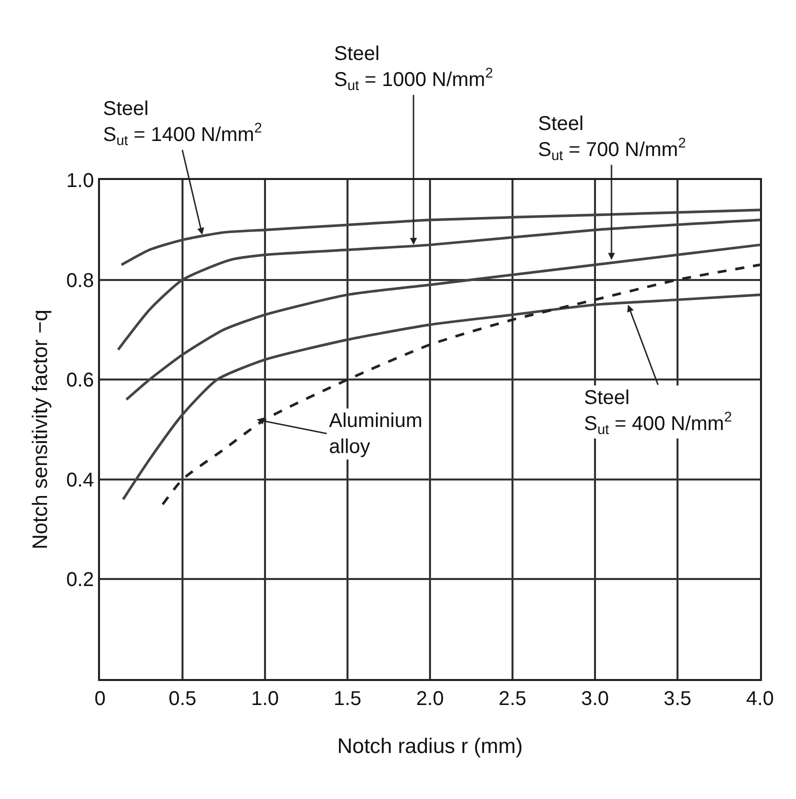 This screenshot has height=799, width=796. Describe the element at coordinates (678, 699) in the screenshot. I see `x-tick-label: 3.5` at that location.